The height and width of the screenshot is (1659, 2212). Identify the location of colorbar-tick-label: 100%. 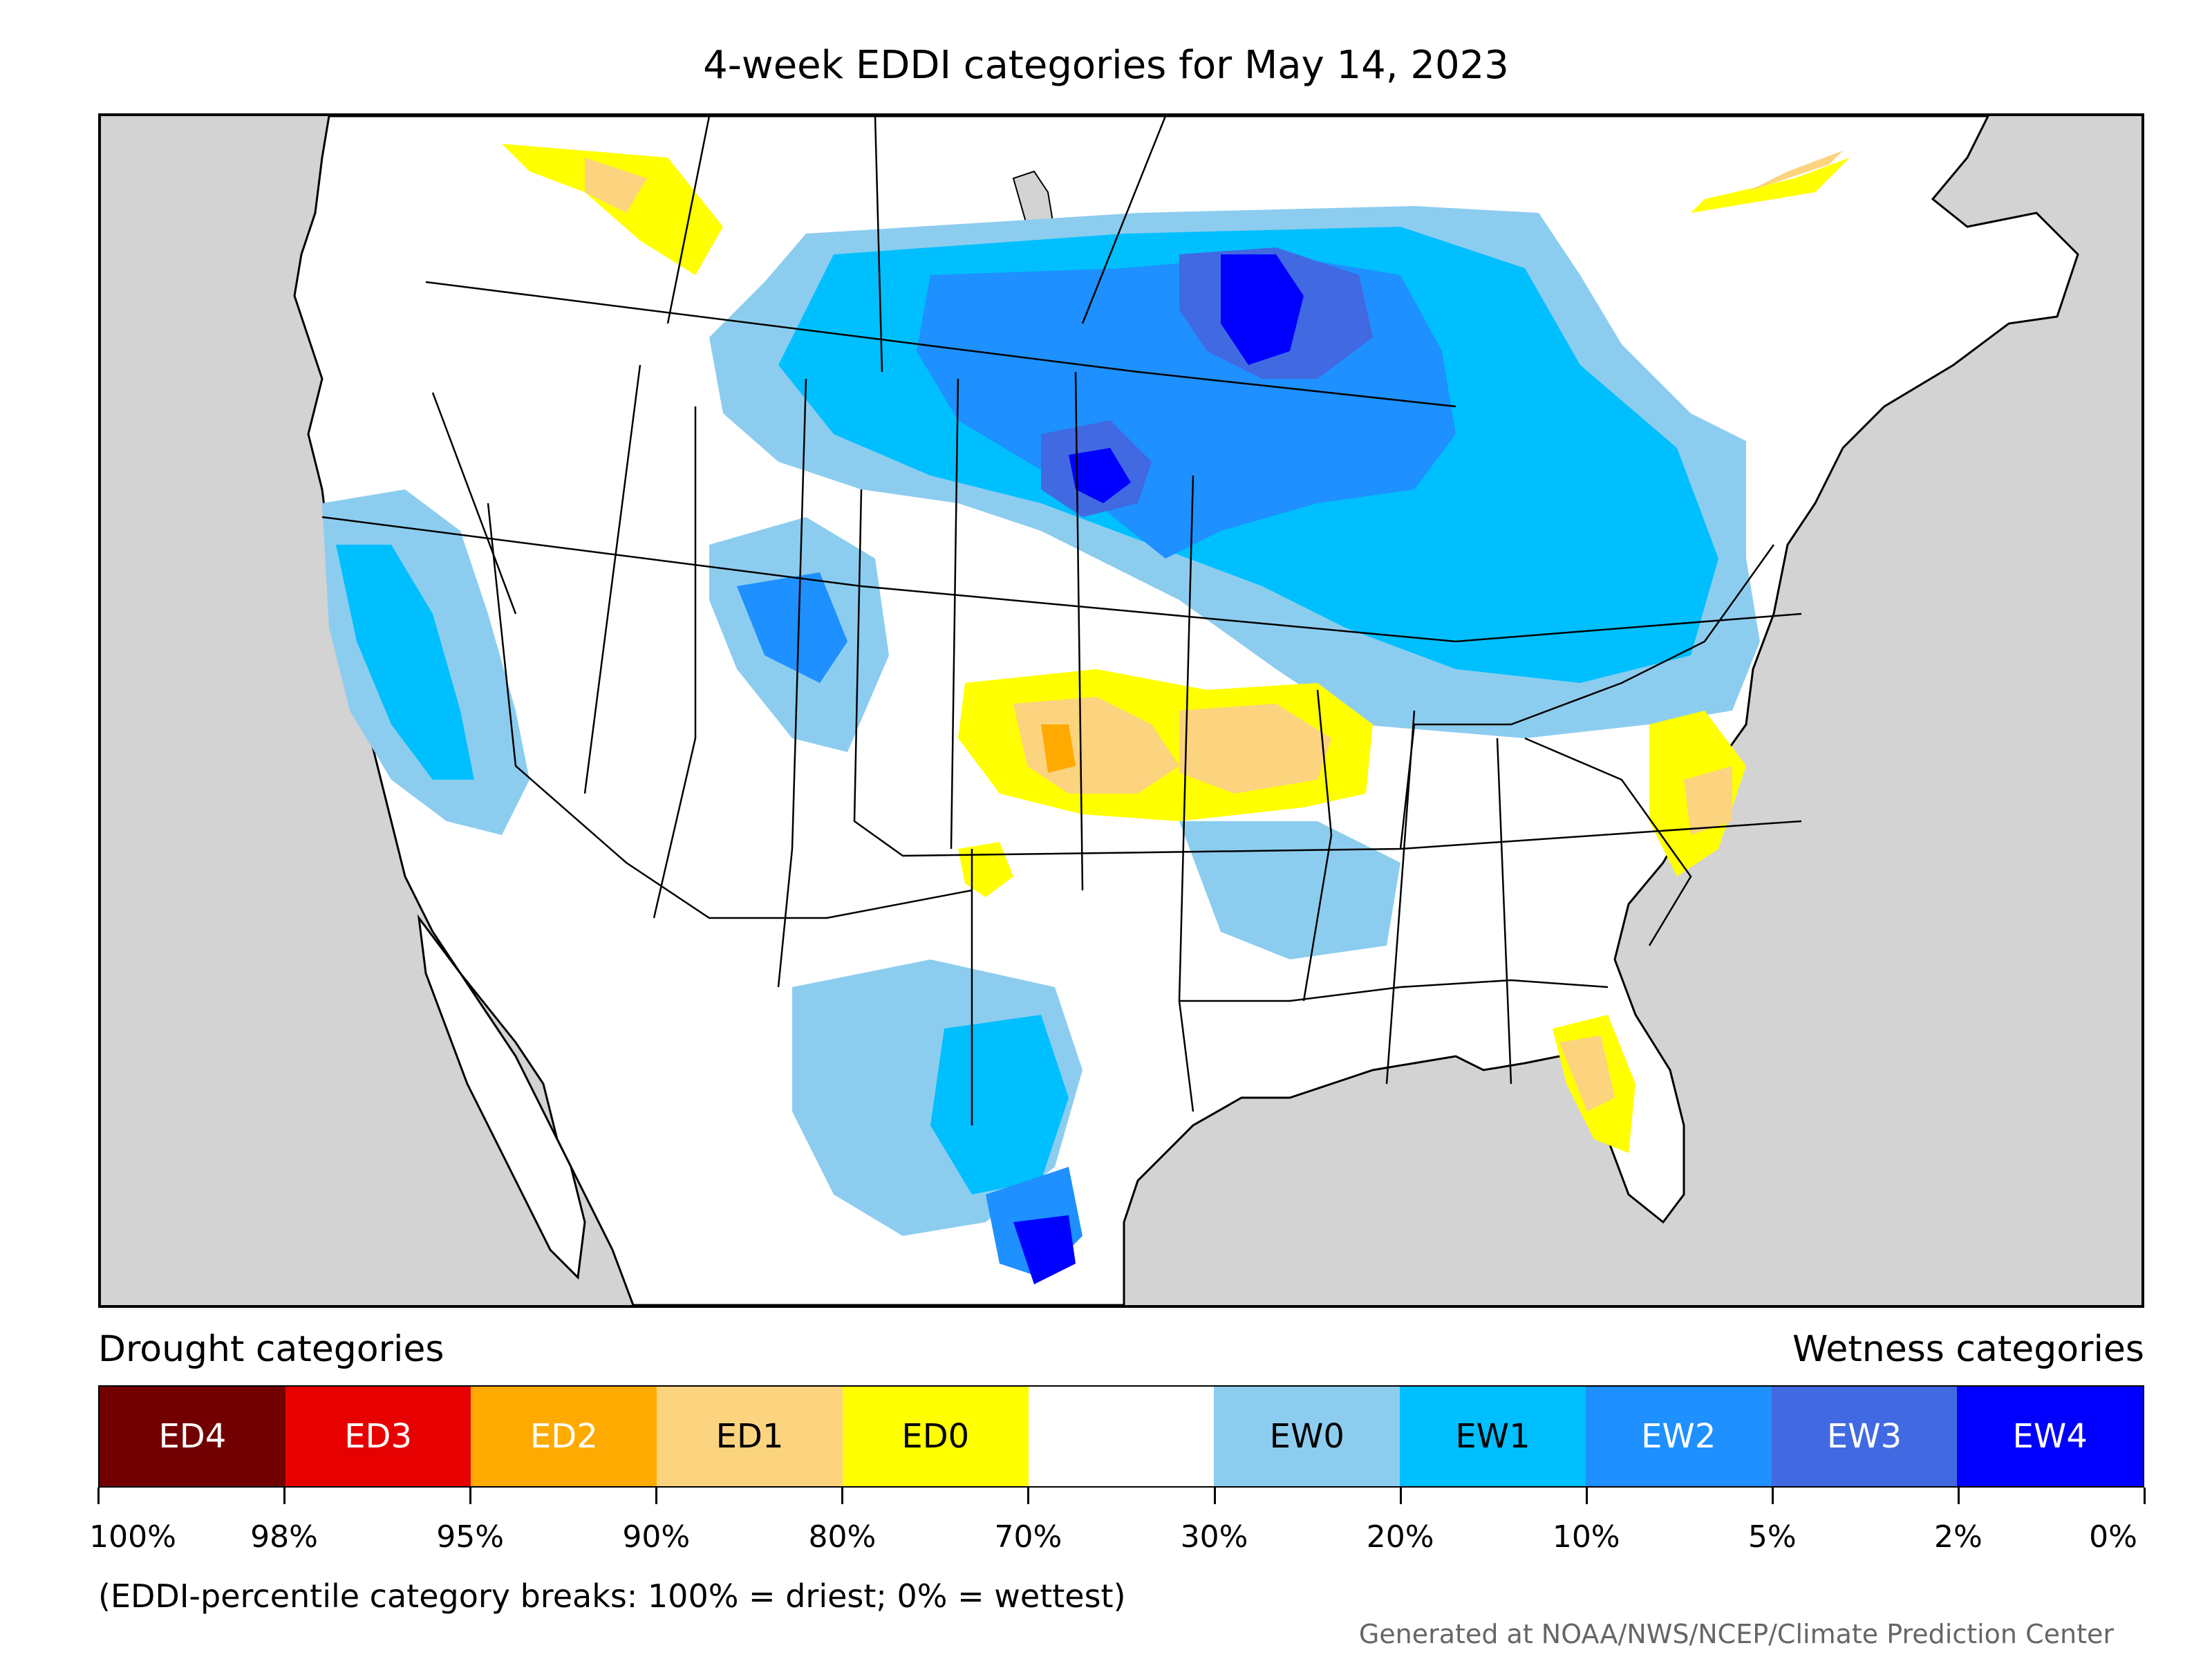
(132, 1537).